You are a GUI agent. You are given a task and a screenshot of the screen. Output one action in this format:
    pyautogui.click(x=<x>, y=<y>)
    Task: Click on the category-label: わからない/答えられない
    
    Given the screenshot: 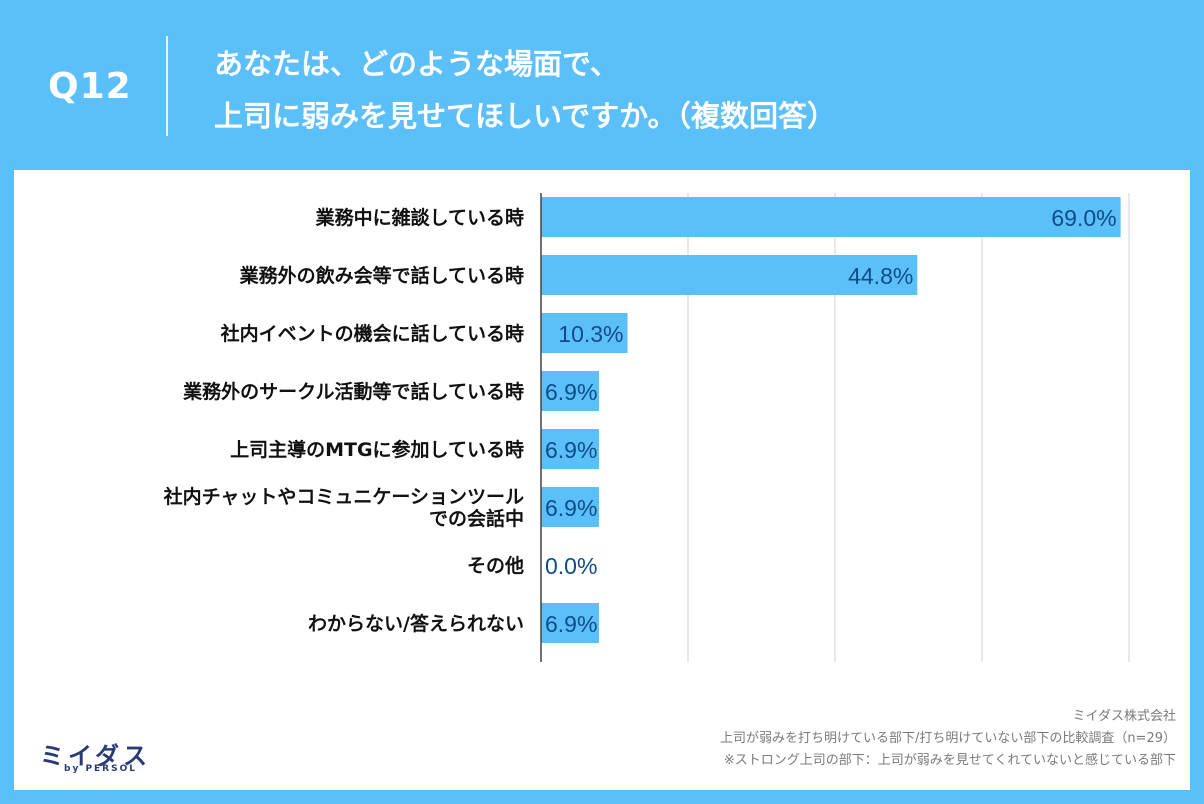 What is the action you would take?
    pyautogui.click(x=416, y=623)
    